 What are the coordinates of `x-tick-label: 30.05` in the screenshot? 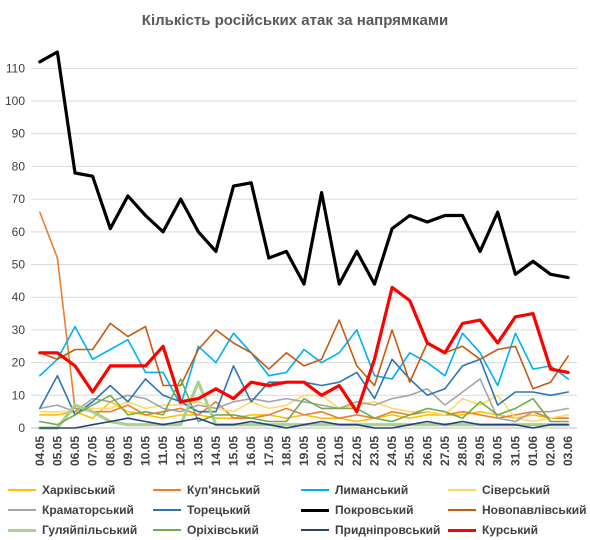 It's located at (498, 451).